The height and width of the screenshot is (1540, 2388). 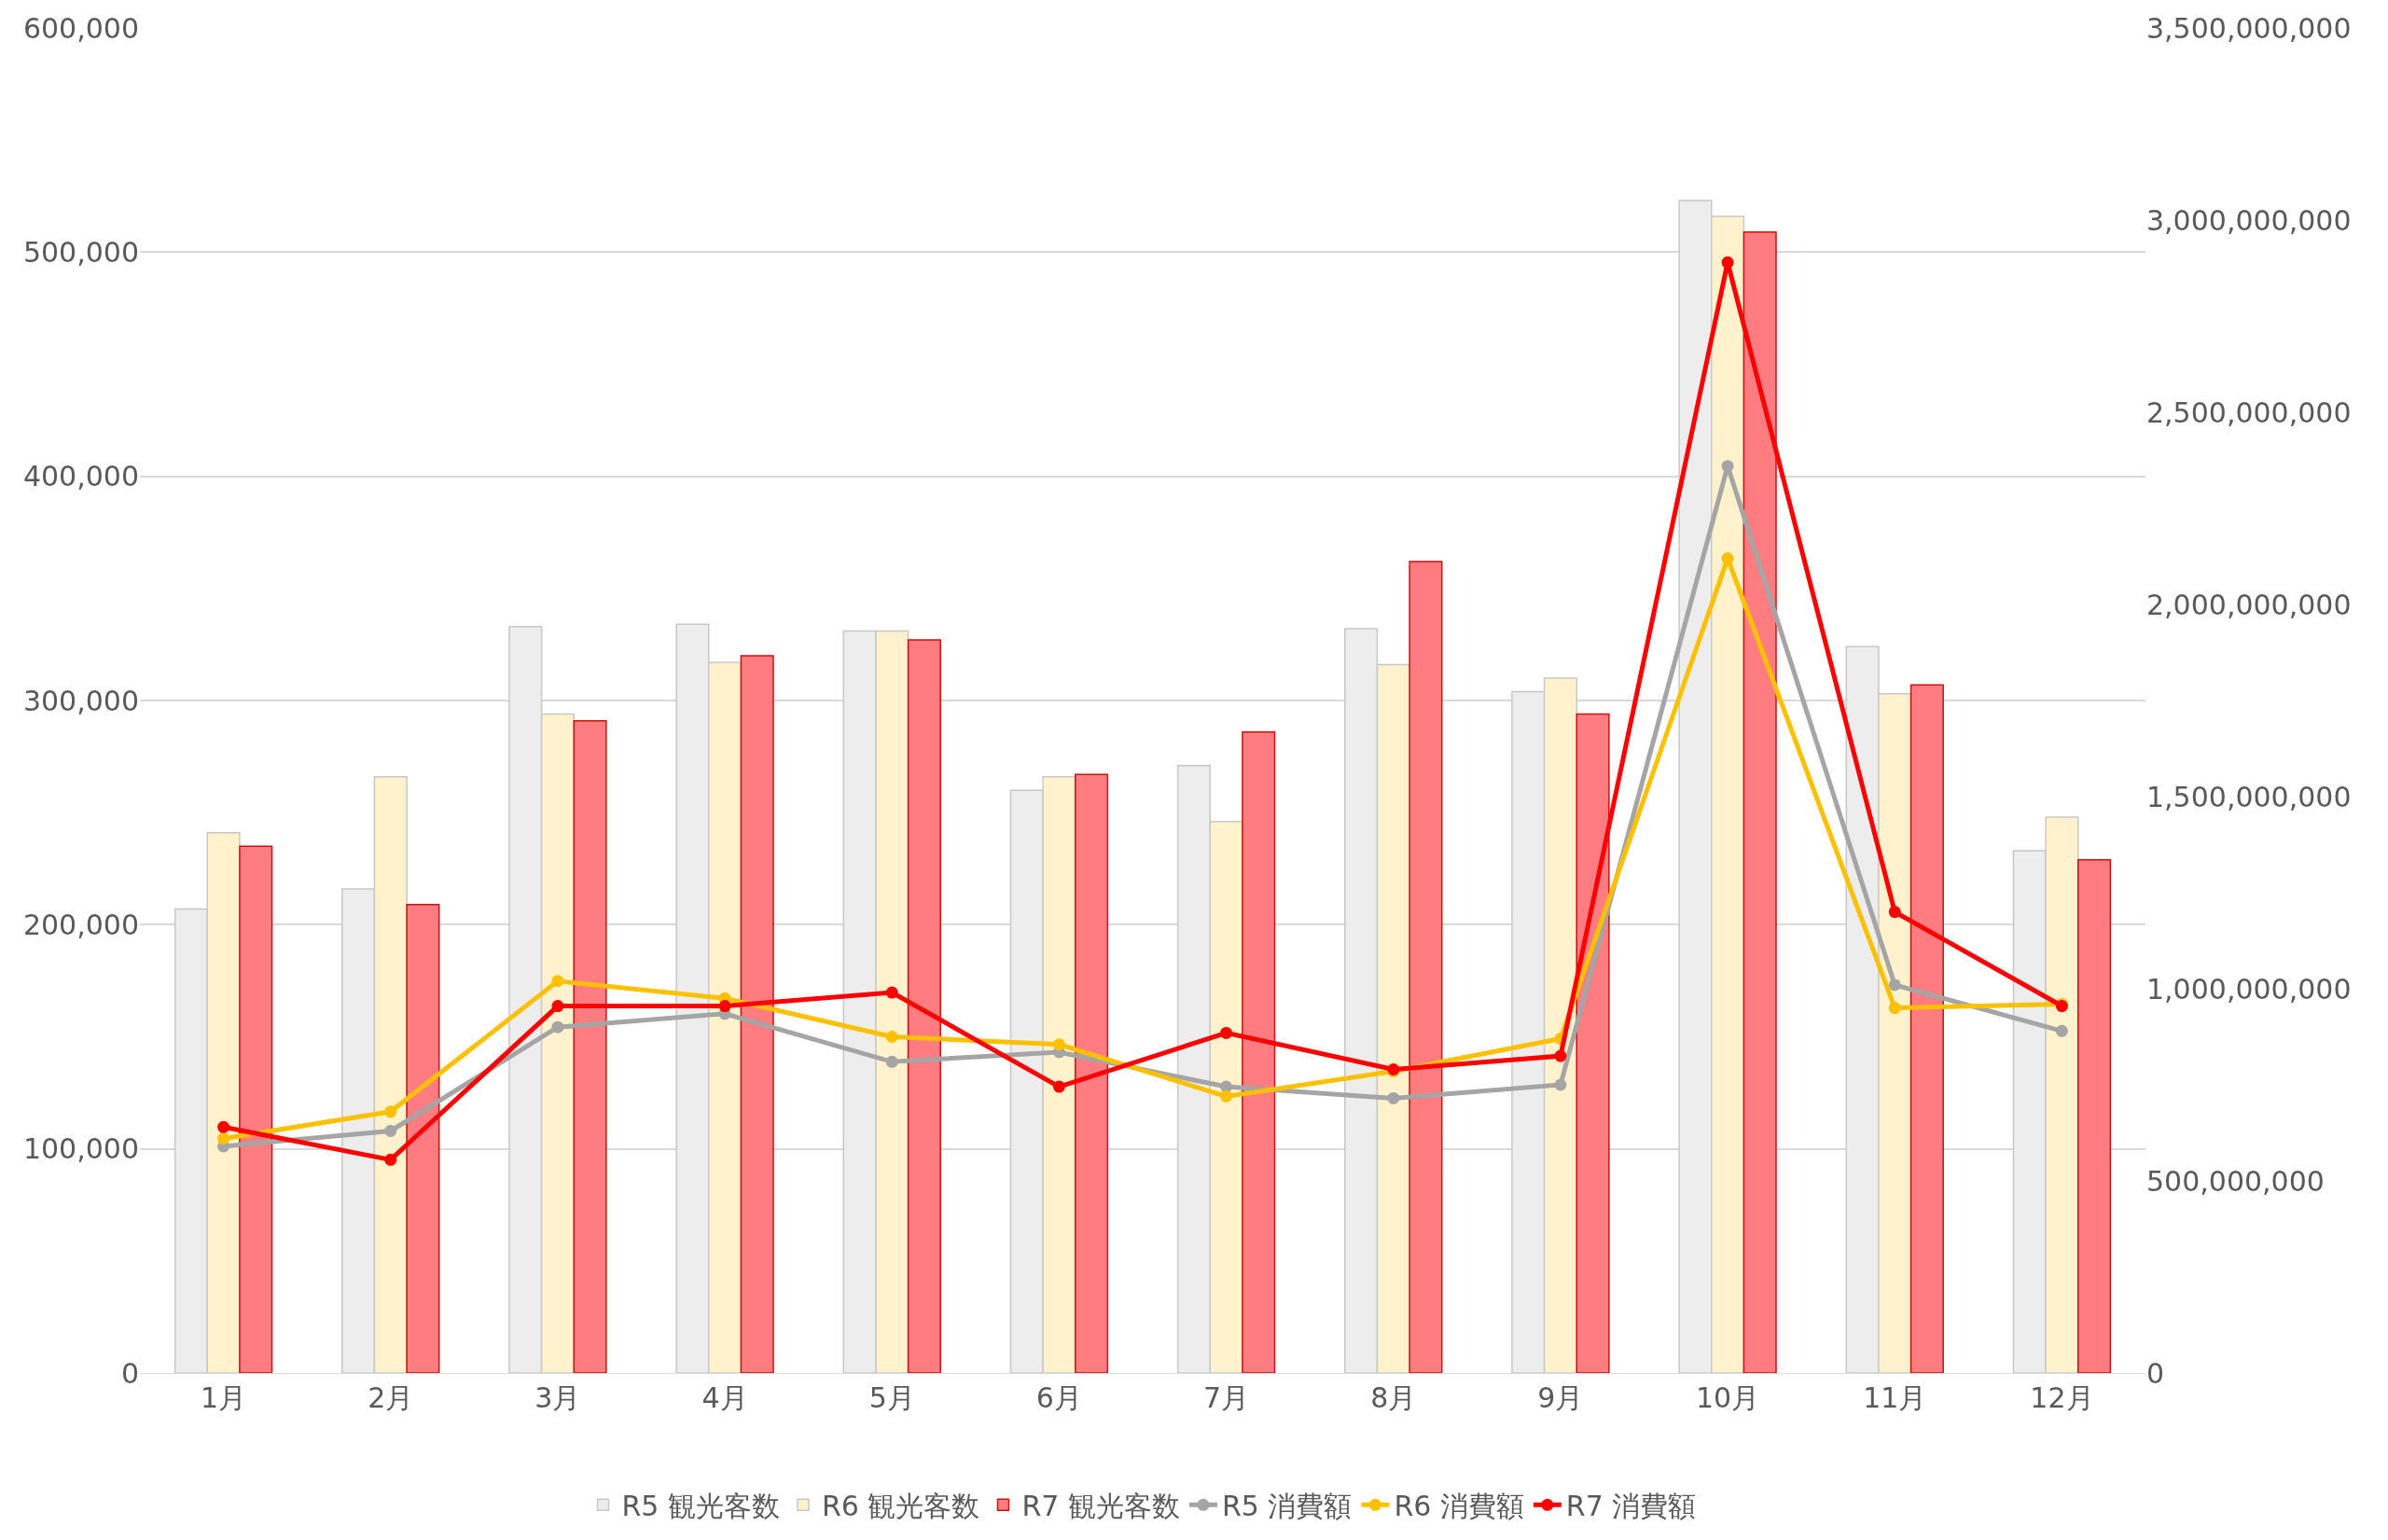 What do you see at coordinates (891, 1397) in the screenshot?
I see `x-tick-label: 5月` at bounding box center [891, 1397].